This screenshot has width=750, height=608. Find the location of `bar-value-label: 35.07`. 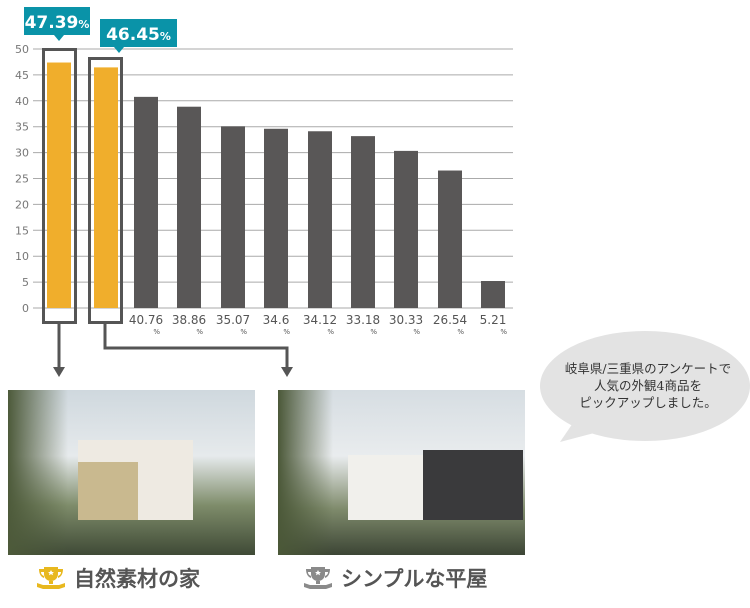

bar-value-label: 35.07 is located at coordinates (233, 320).